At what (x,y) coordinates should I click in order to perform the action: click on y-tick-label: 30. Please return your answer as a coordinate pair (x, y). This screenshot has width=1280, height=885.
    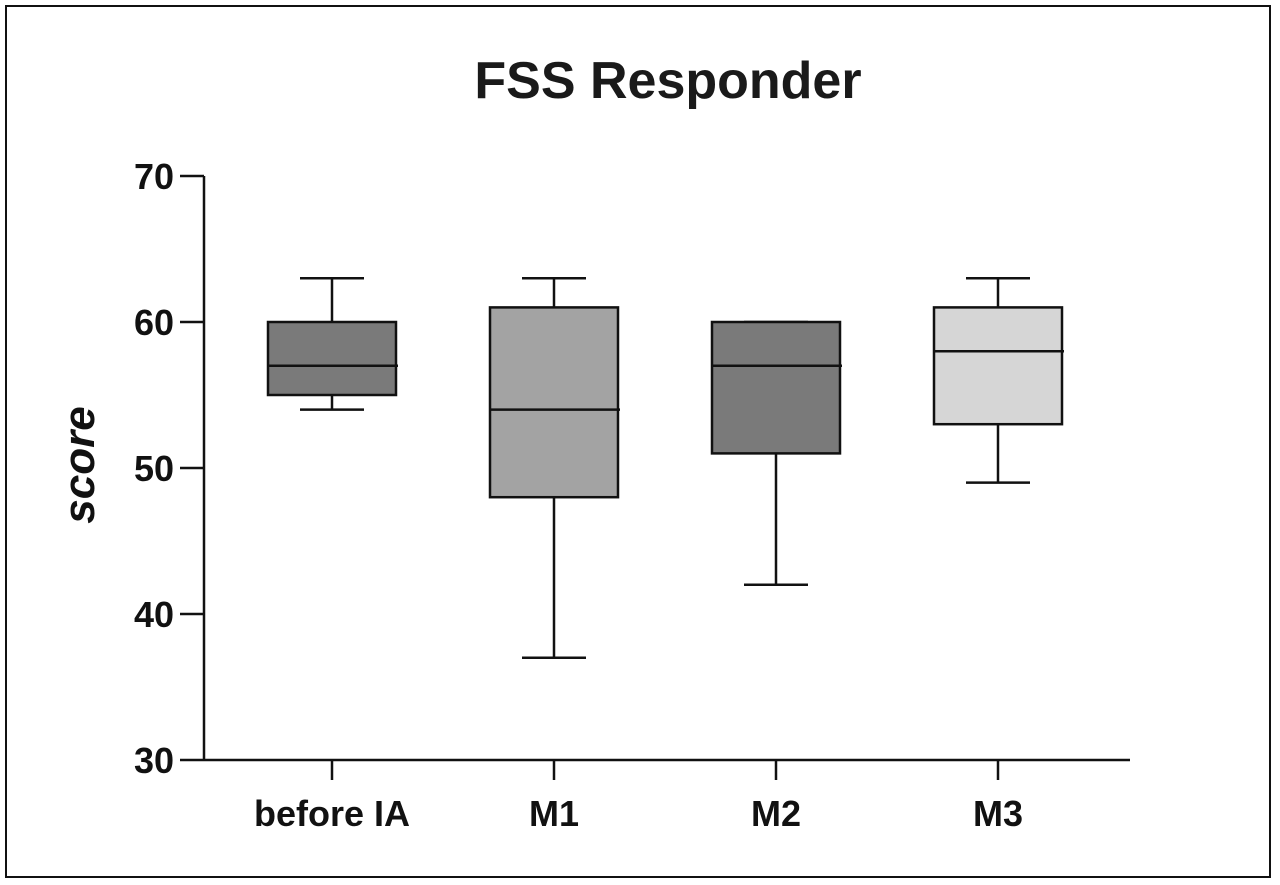
    Looking at the image, I should click on (154, 760).